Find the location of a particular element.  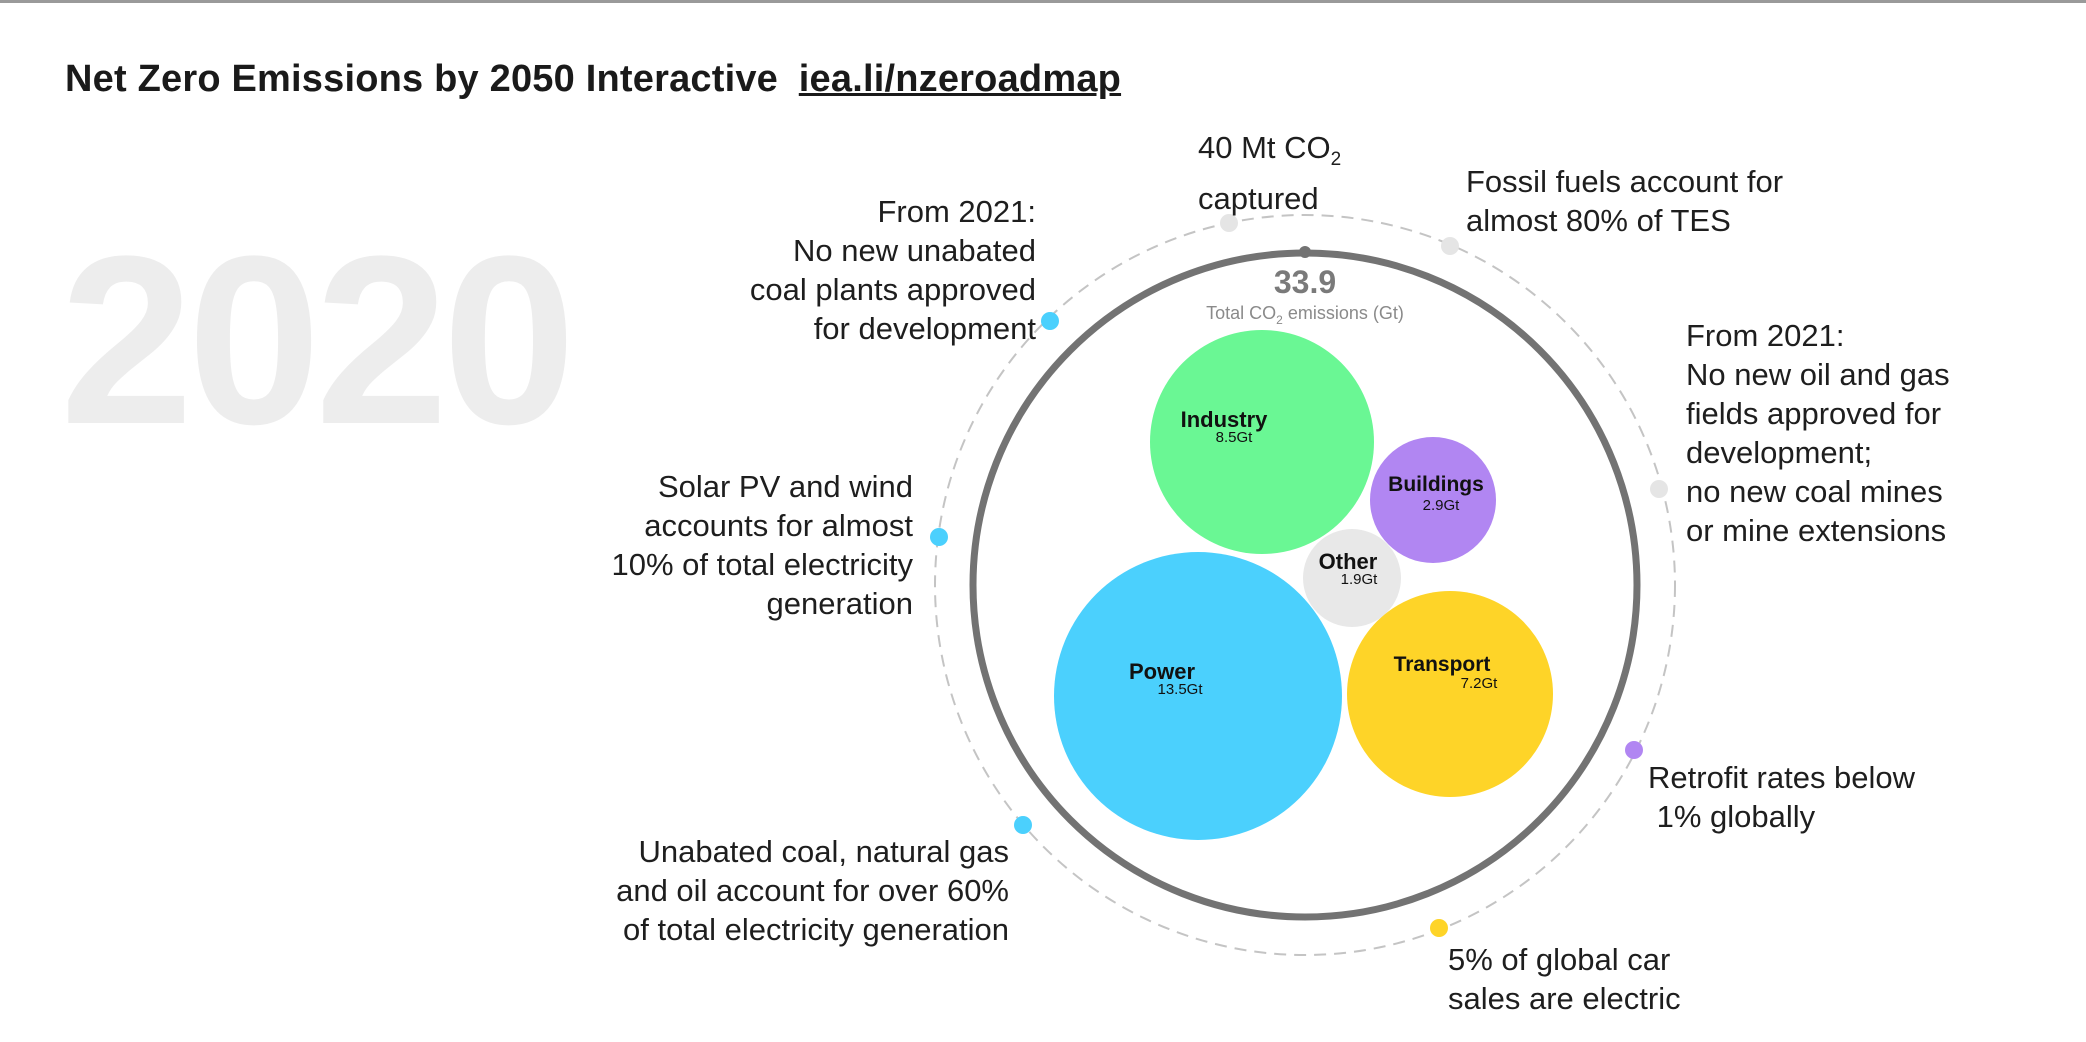

annotation-retrofit-line: 1% globally is located at coordinates (1732, 816).